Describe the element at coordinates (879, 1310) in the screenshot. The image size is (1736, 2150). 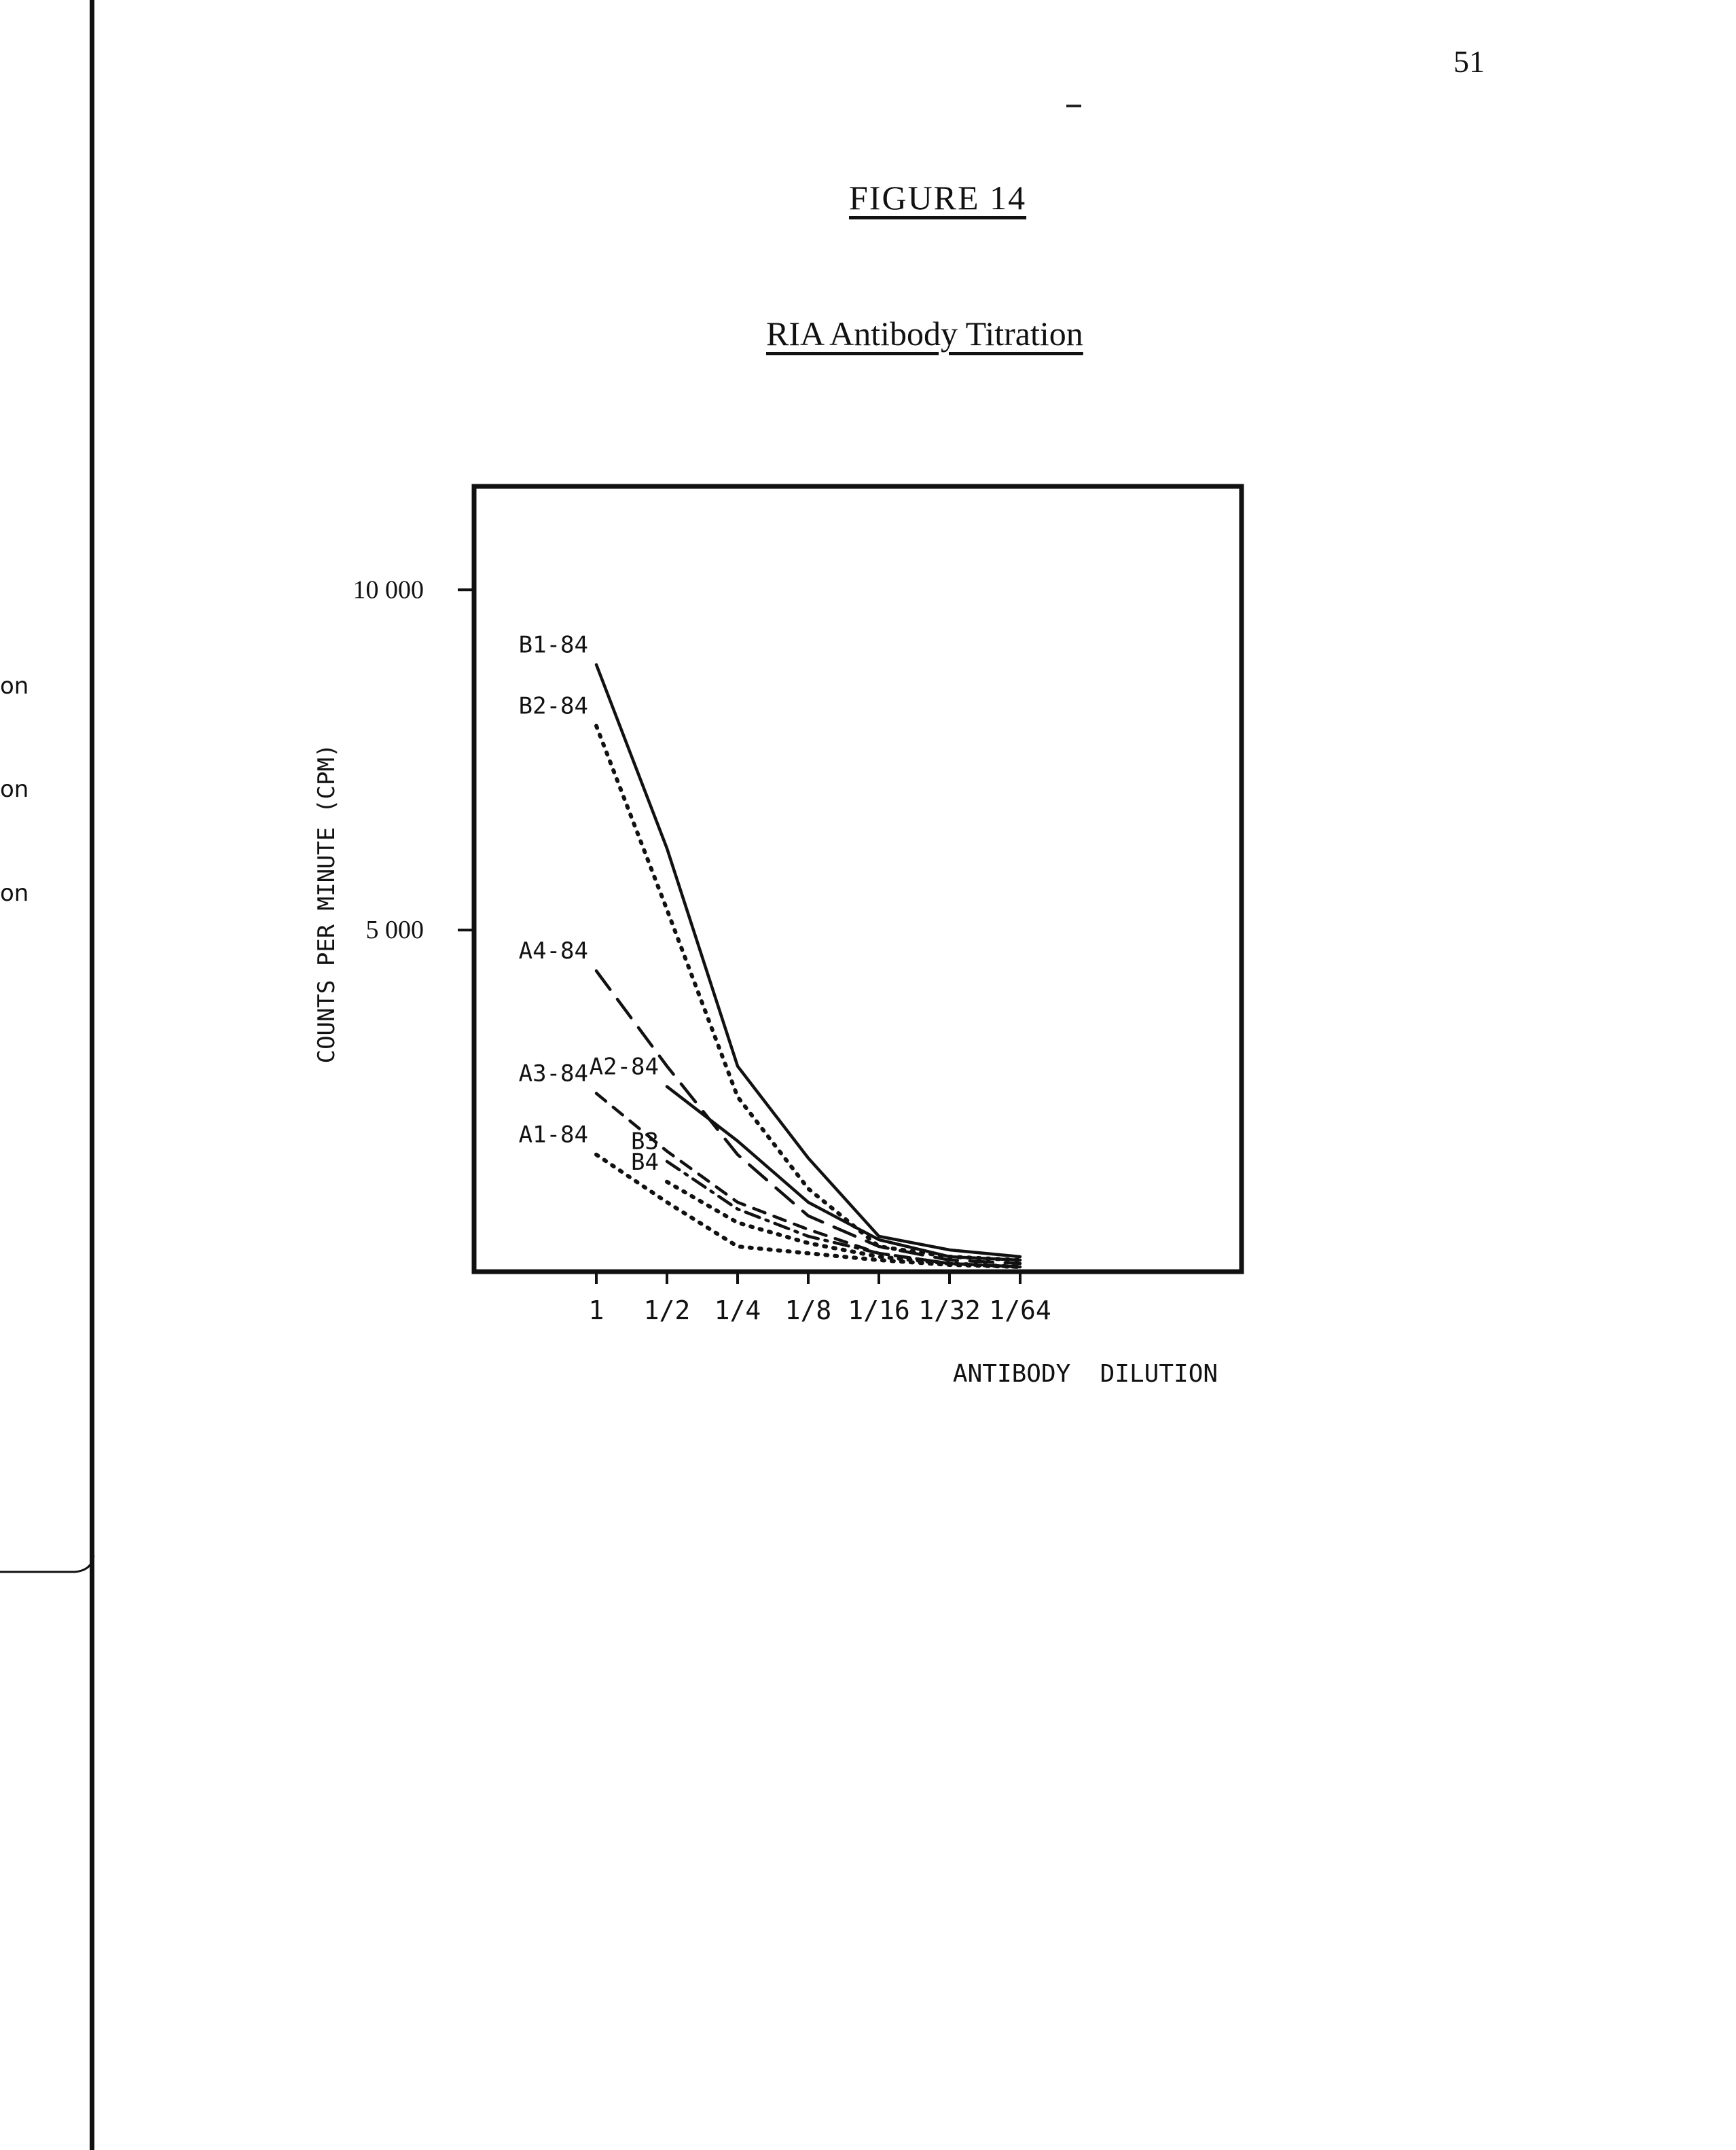
I see `x-tick-label: 1/16` at that location.